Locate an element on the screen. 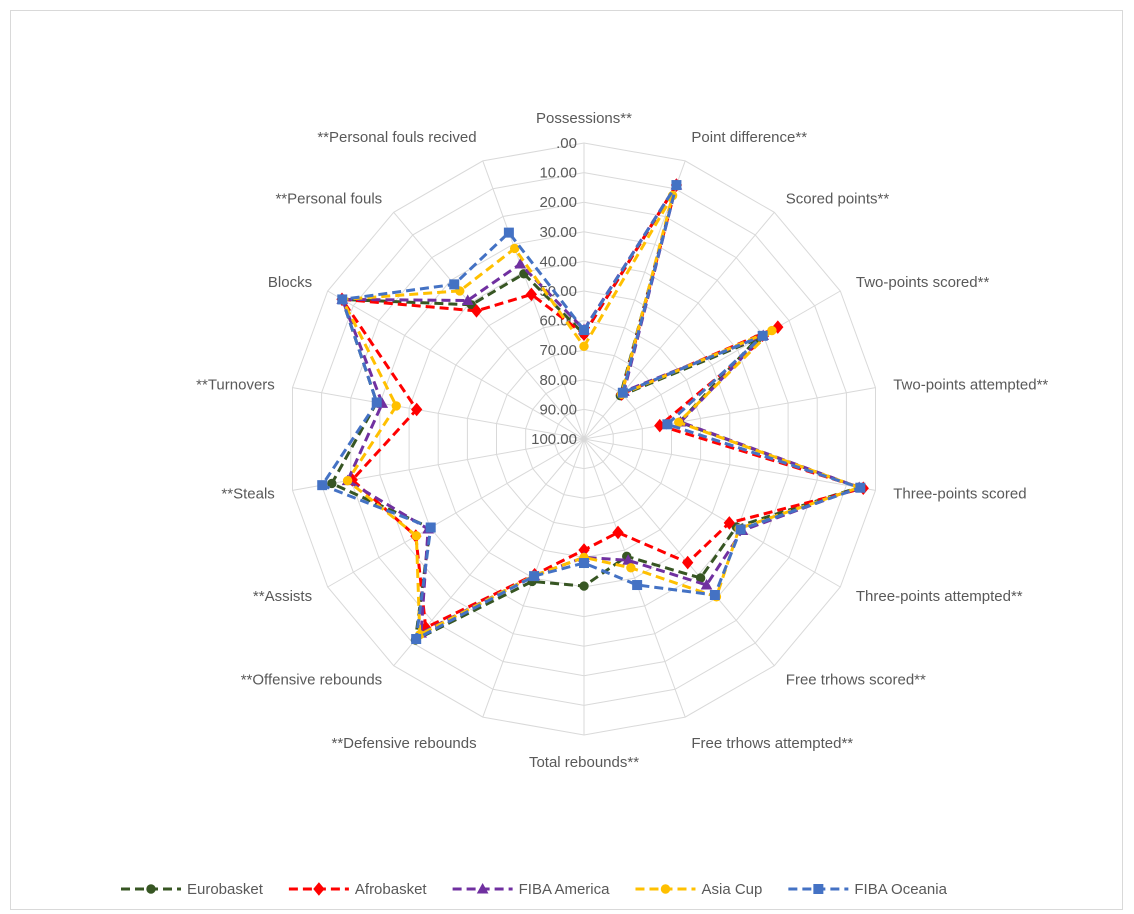  legend-label: FIBA America is located at coordinates (565, 889).